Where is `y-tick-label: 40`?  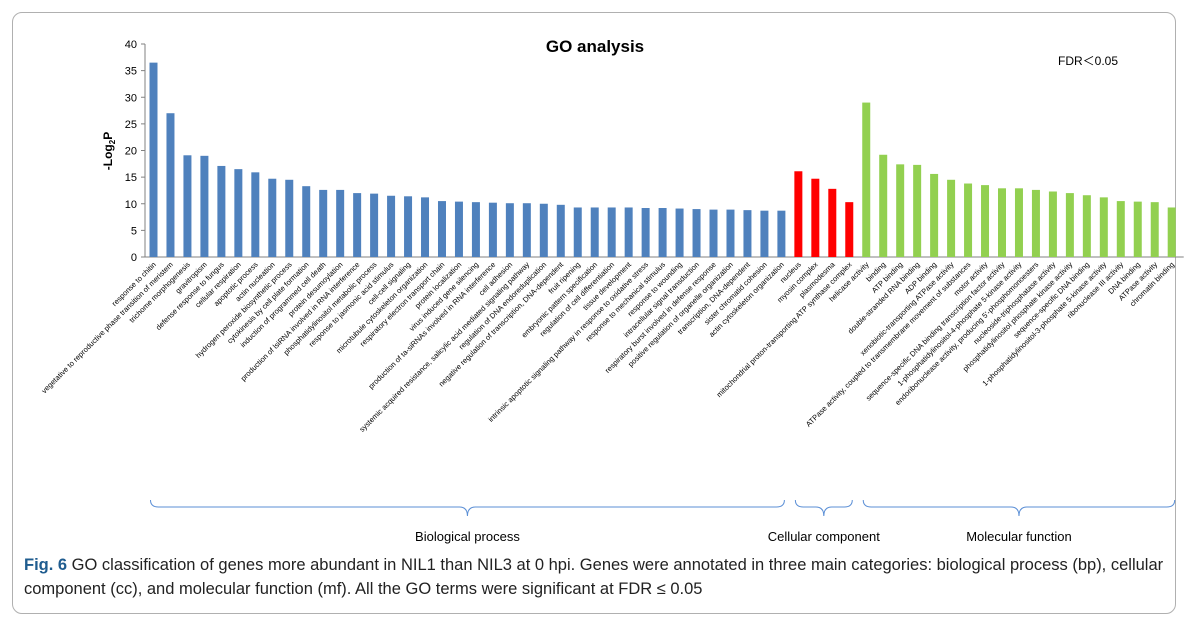 y-tick-label: 40 is located at coordinates (131, 45).